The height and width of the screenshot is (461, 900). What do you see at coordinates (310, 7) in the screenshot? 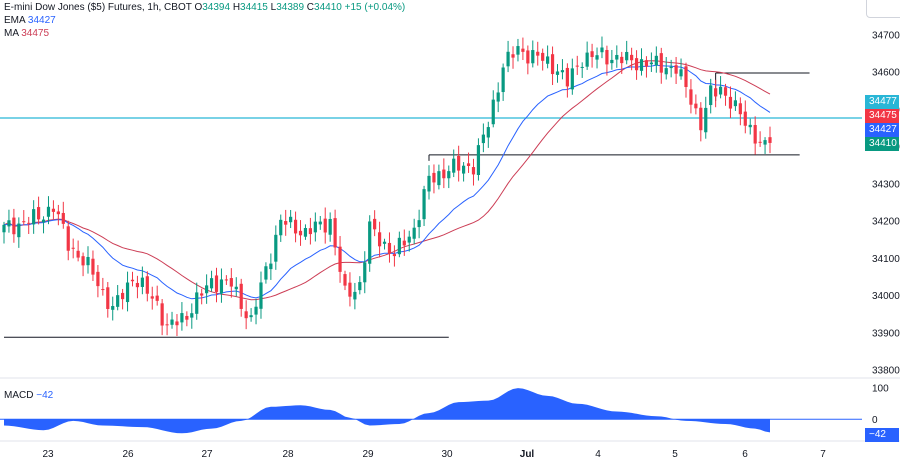
I see `close-label: C` at bounding box center [310, 7].